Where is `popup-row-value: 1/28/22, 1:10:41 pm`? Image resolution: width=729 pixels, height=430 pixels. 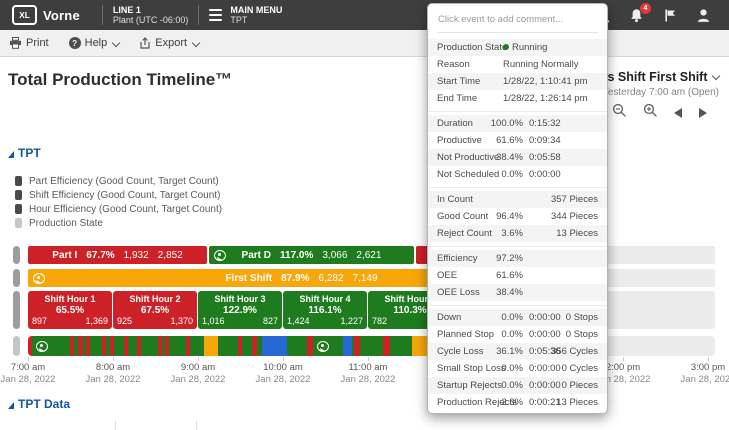 popup-row-value: 1/28/22, 1:10:41 pm is located at coordinates (545, 81).